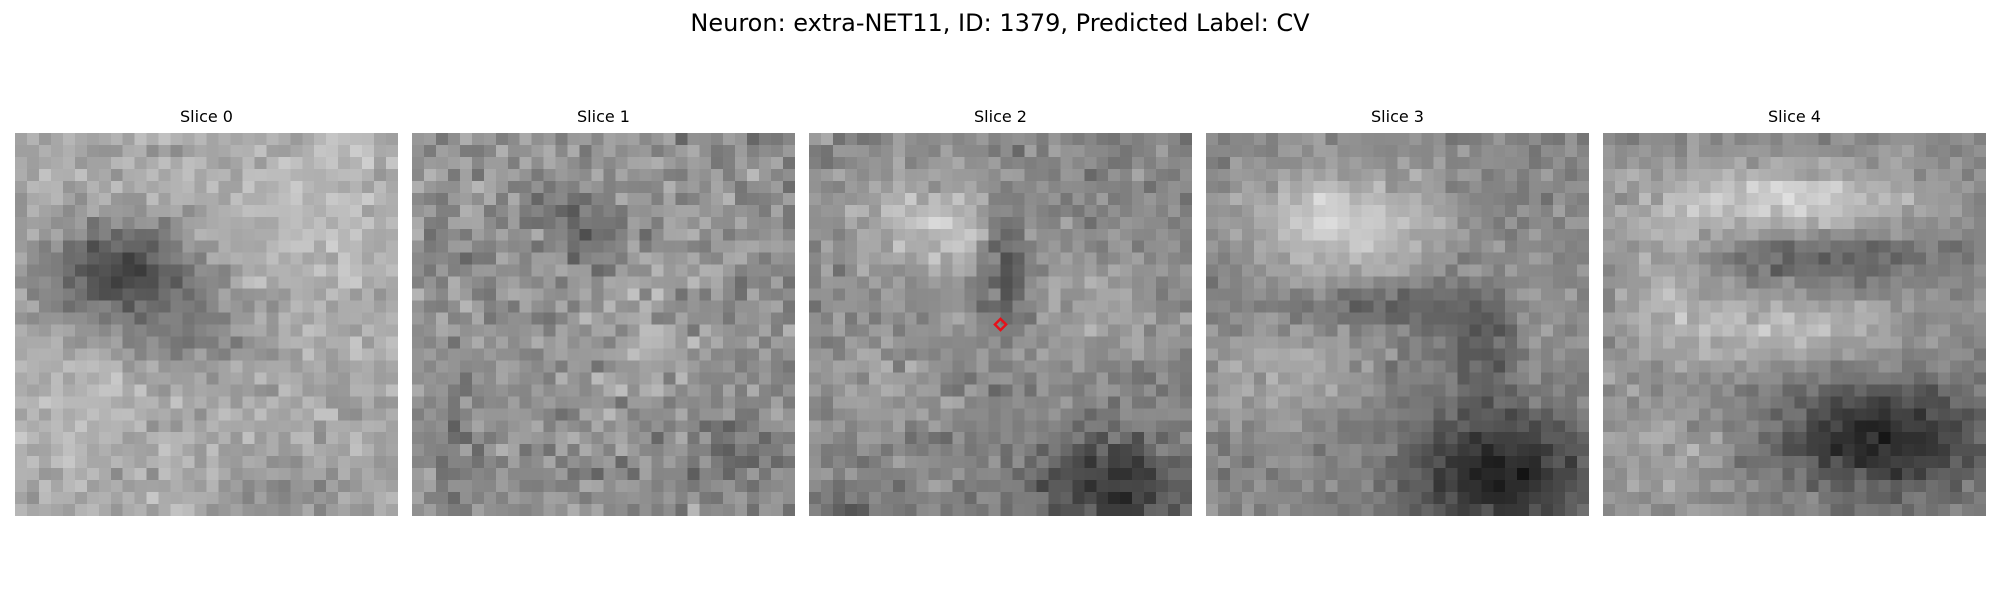 The width and height of the screenshot is (2000, 600). I want to click on location-marker-icon, so click(1000, 324).